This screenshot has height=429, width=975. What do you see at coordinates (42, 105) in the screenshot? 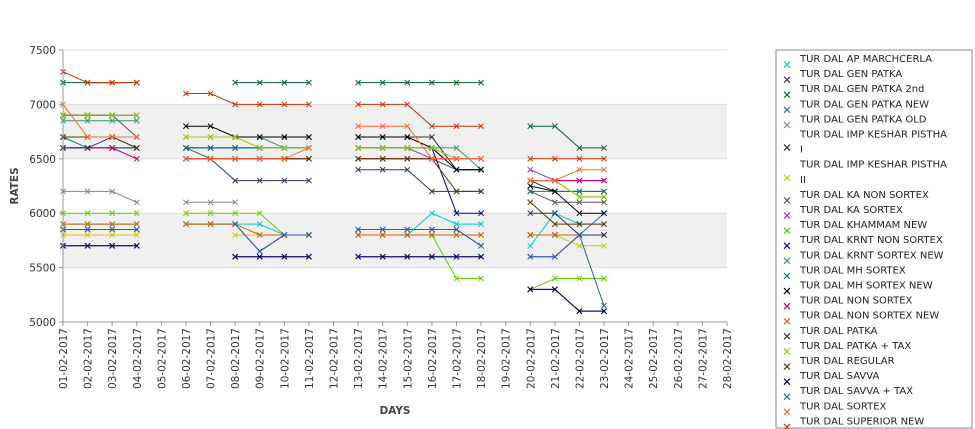
I see `y-tick-label: 7000` at bounding box center [42, 105].